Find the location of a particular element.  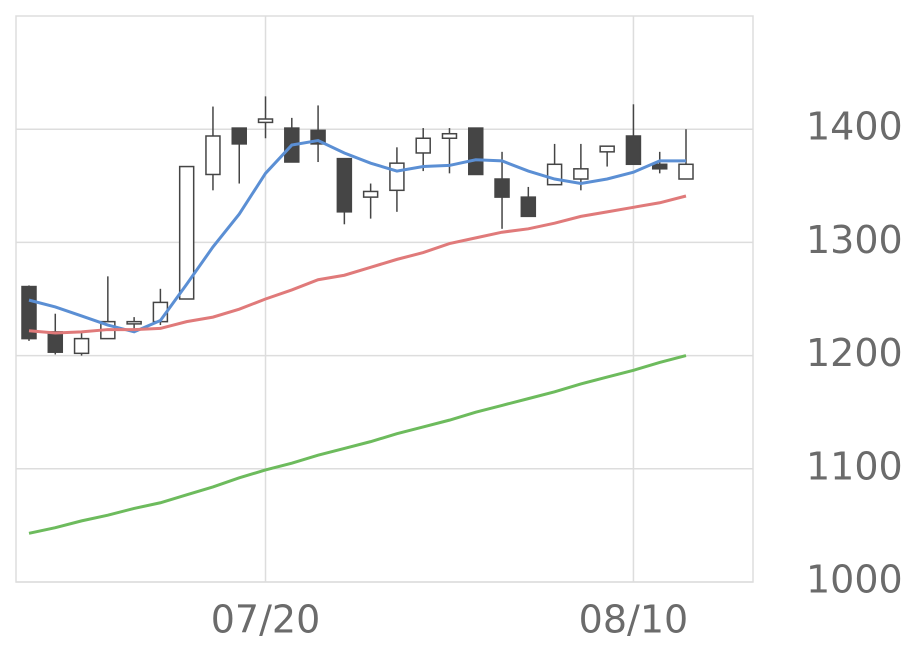

y-tick-label: 1300 is located at coordinates (854, 240).